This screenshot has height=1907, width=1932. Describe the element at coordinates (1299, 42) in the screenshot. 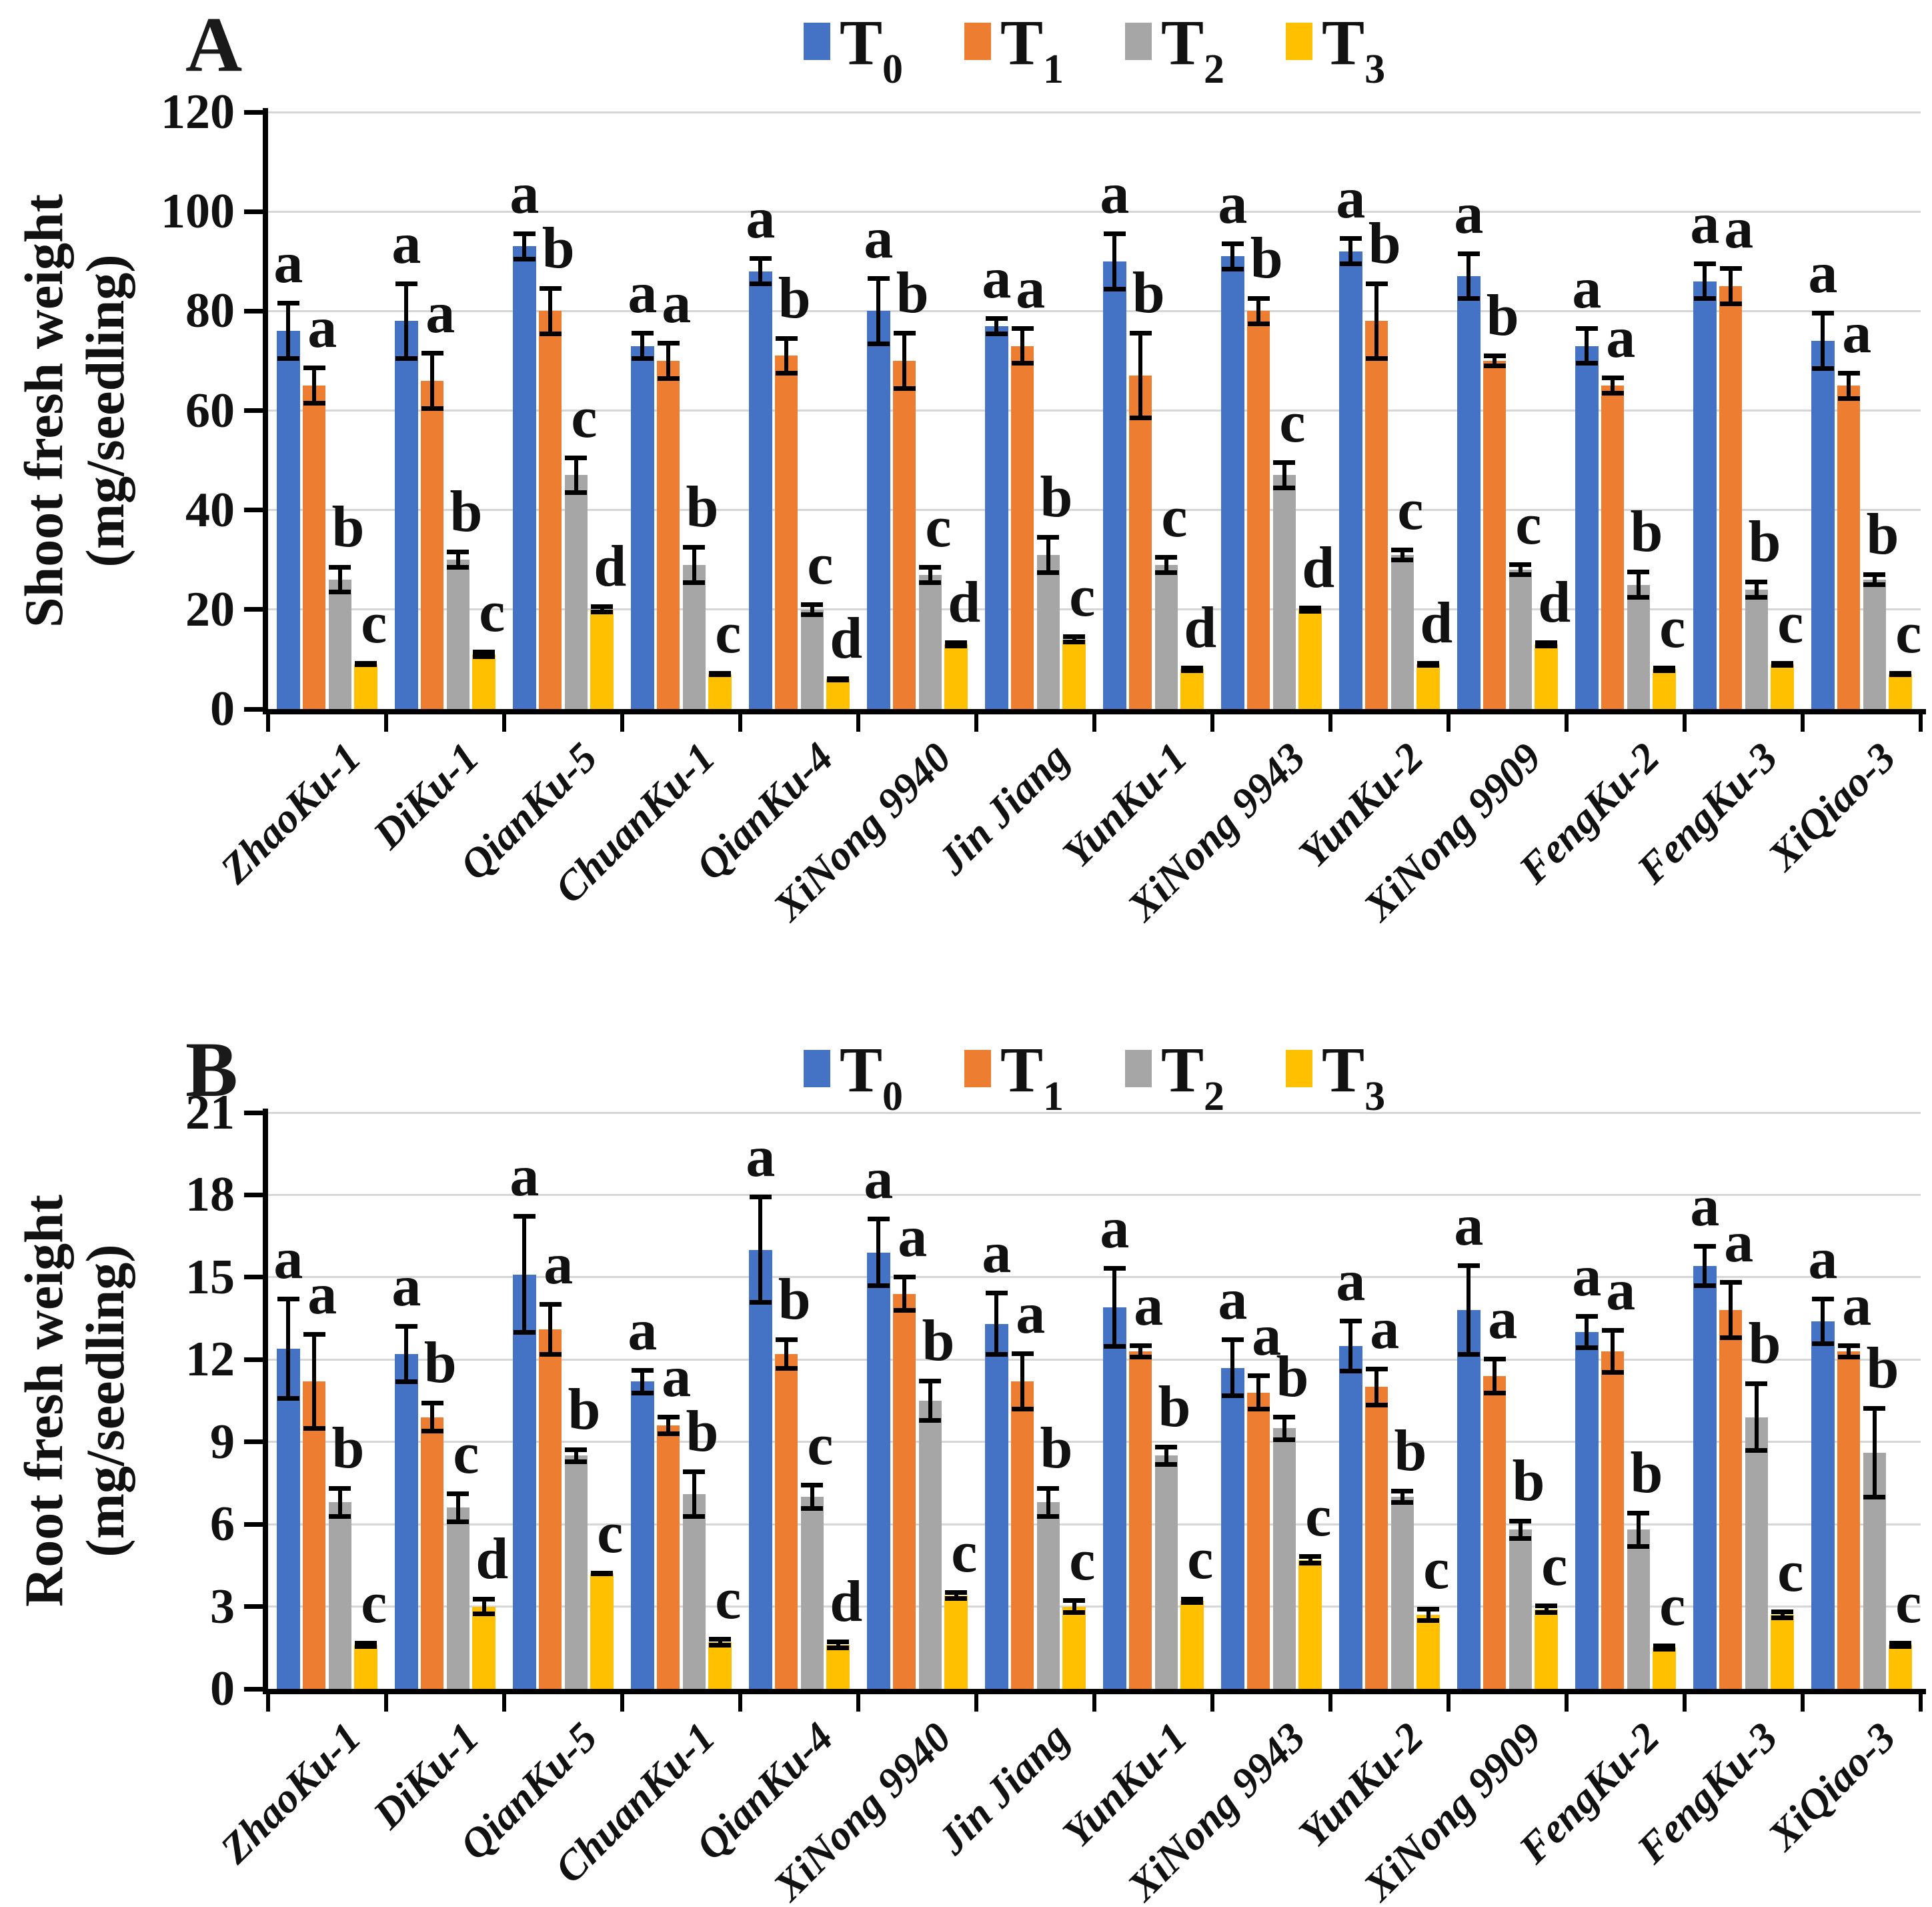

I see `legend-swatch-T3-icon` at that location.